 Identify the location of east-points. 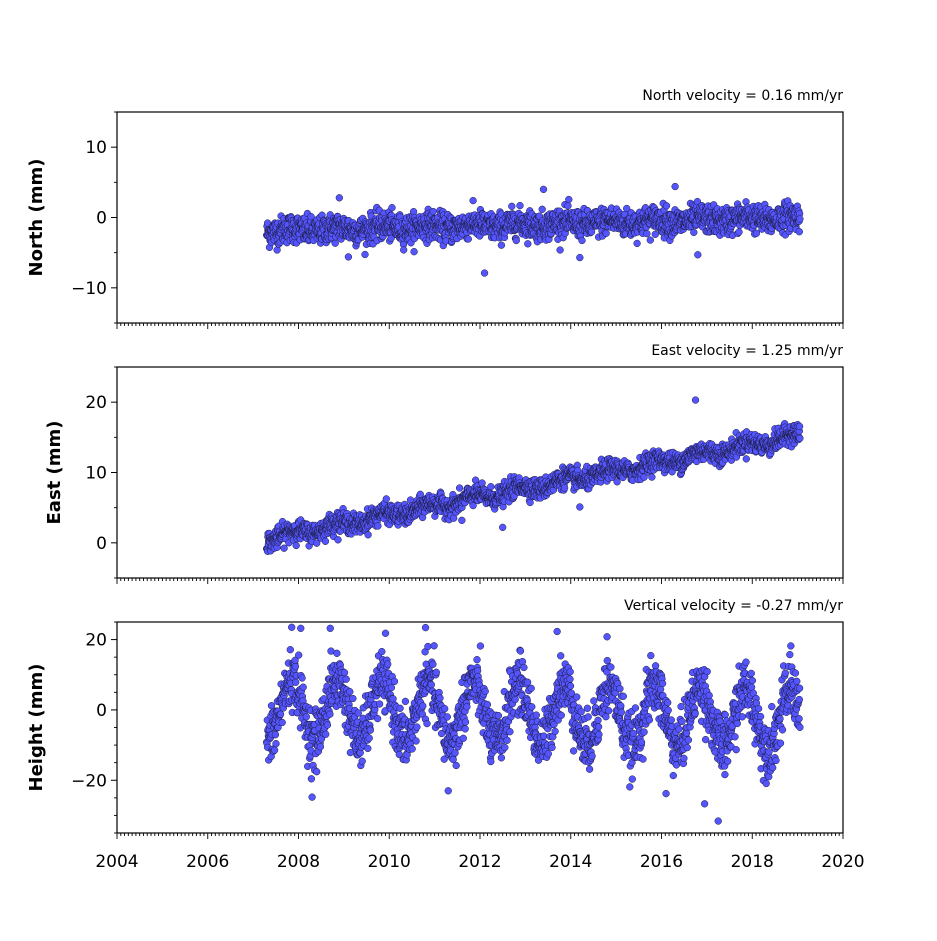
(533, 476).